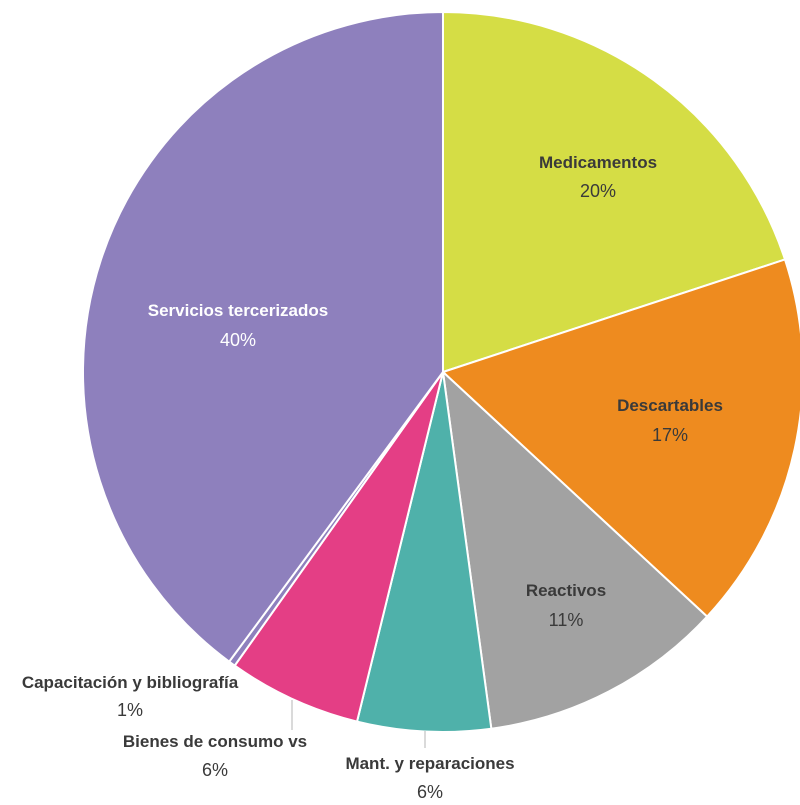 The height and width of the screenshot is (805, 800). I want to click on slice-percent-servicios-tercerizados: 40%, so click(238, 340).